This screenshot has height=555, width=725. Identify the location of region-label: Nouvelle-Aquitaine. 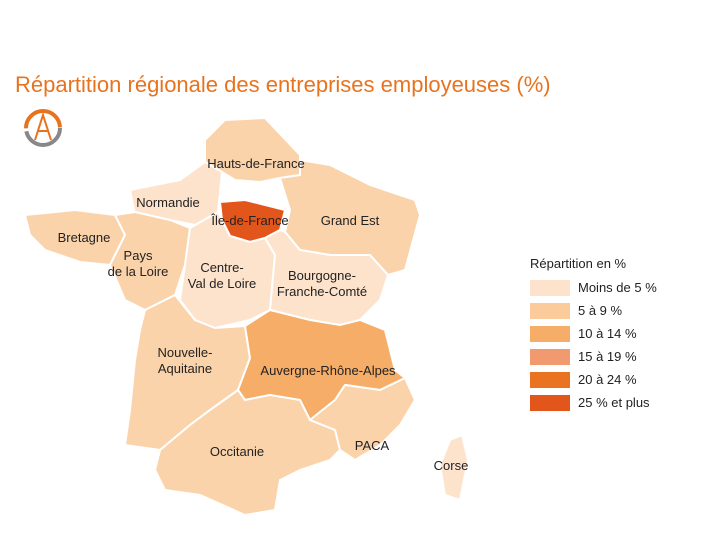
(185, 360).